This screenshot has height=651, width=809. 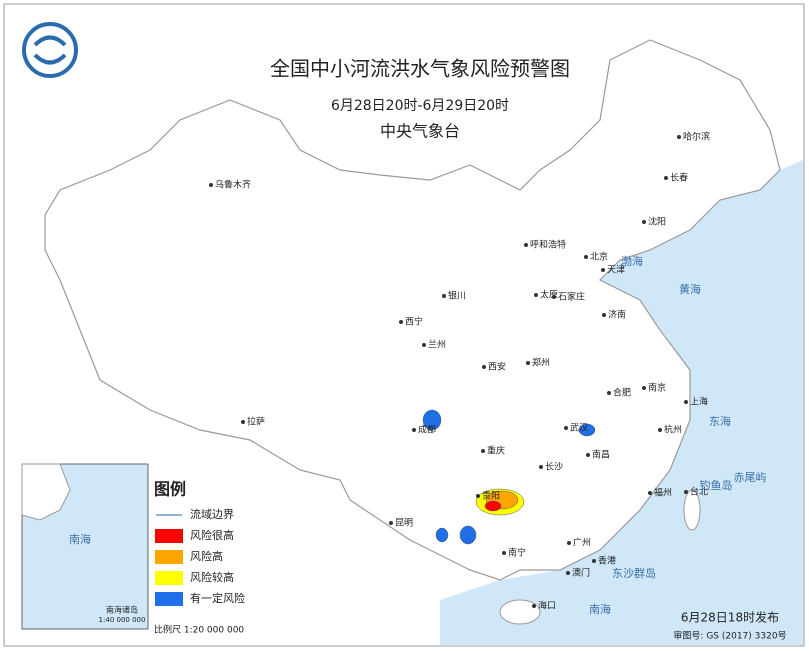 I want to click on logo-mark, so click(x=50, y=50).